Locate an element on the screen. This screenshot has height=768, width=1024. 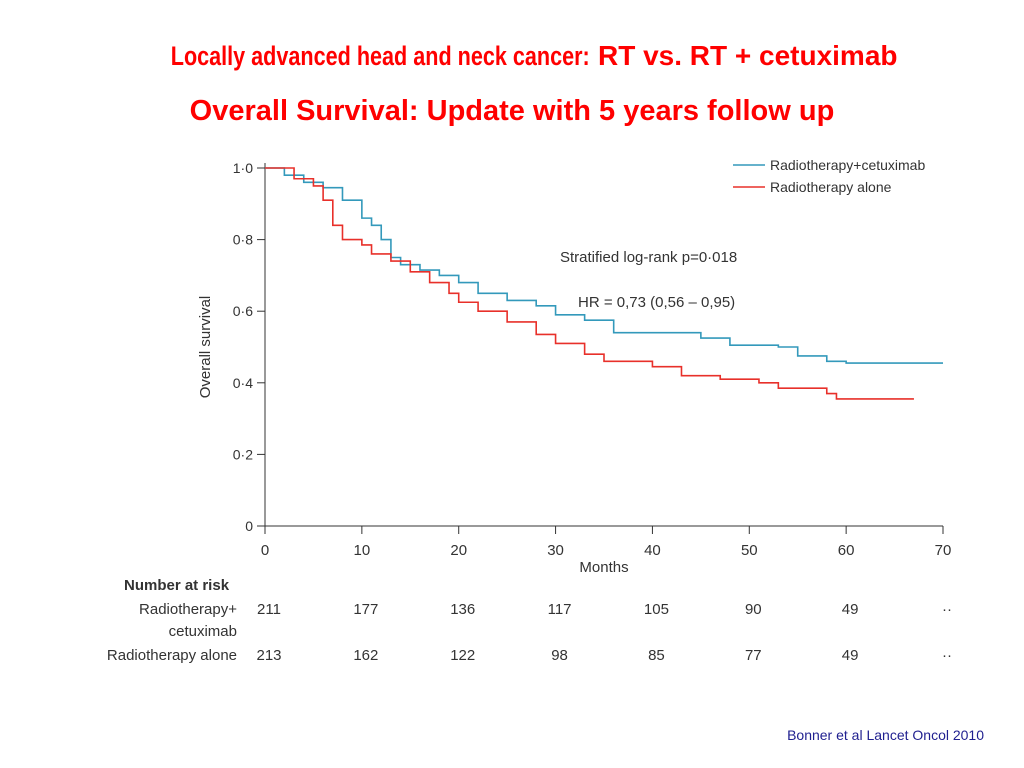
risk-value: 122 is located at coordinates (462, 655).